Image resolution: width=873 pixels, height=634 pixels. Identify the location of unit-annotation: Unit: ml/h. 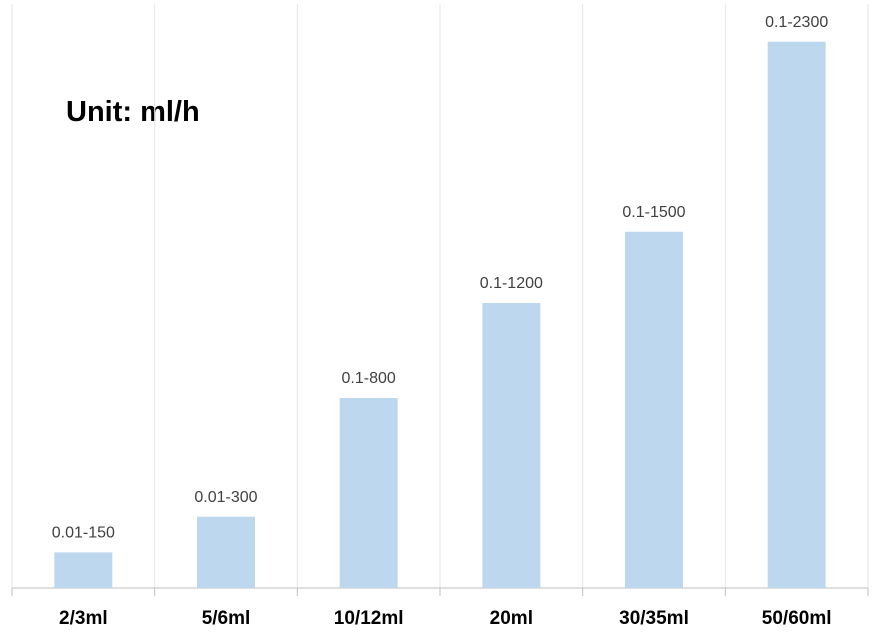
(133, 112).